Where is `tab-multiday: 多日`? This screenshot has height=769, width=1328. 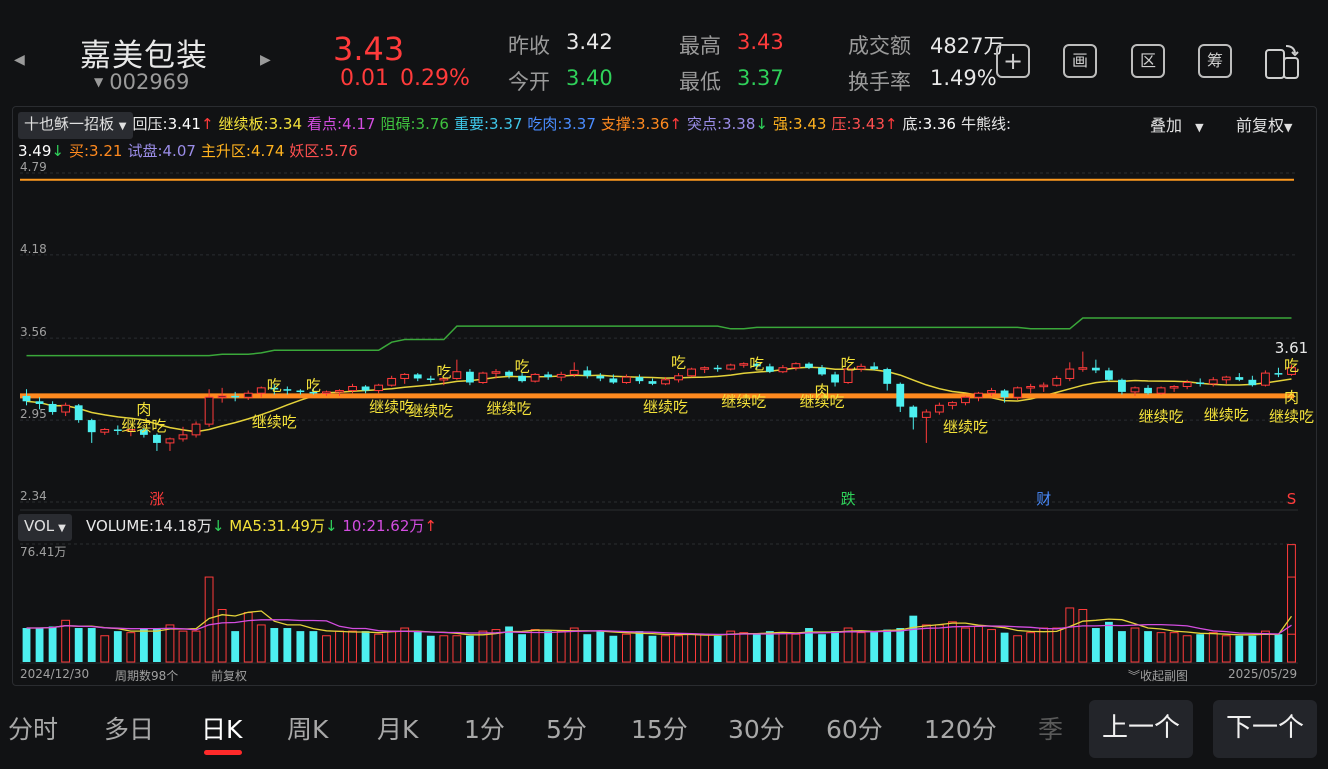 tab-multiday: 多日 is located at coordinates (129, 729).